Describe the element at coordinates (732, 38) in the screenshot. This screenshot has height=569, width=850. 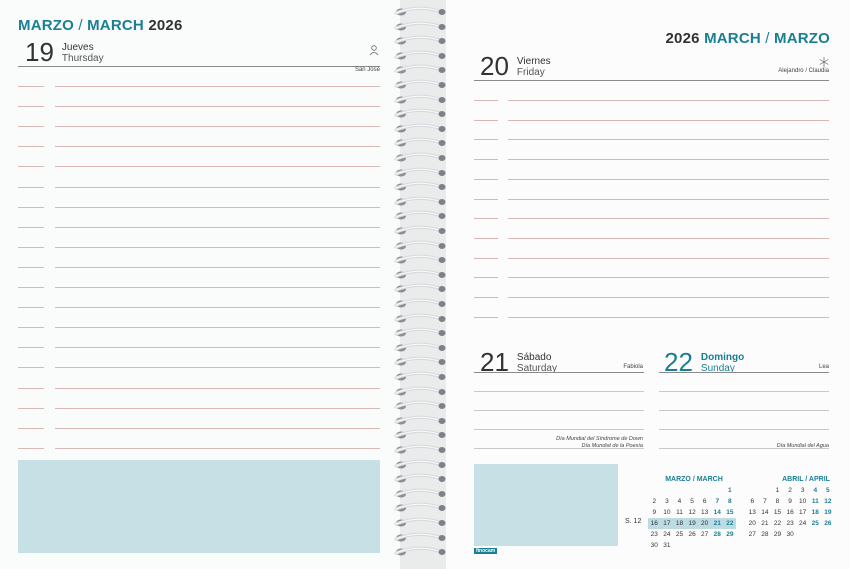
I see `right-header-en: MARCH` at that location.